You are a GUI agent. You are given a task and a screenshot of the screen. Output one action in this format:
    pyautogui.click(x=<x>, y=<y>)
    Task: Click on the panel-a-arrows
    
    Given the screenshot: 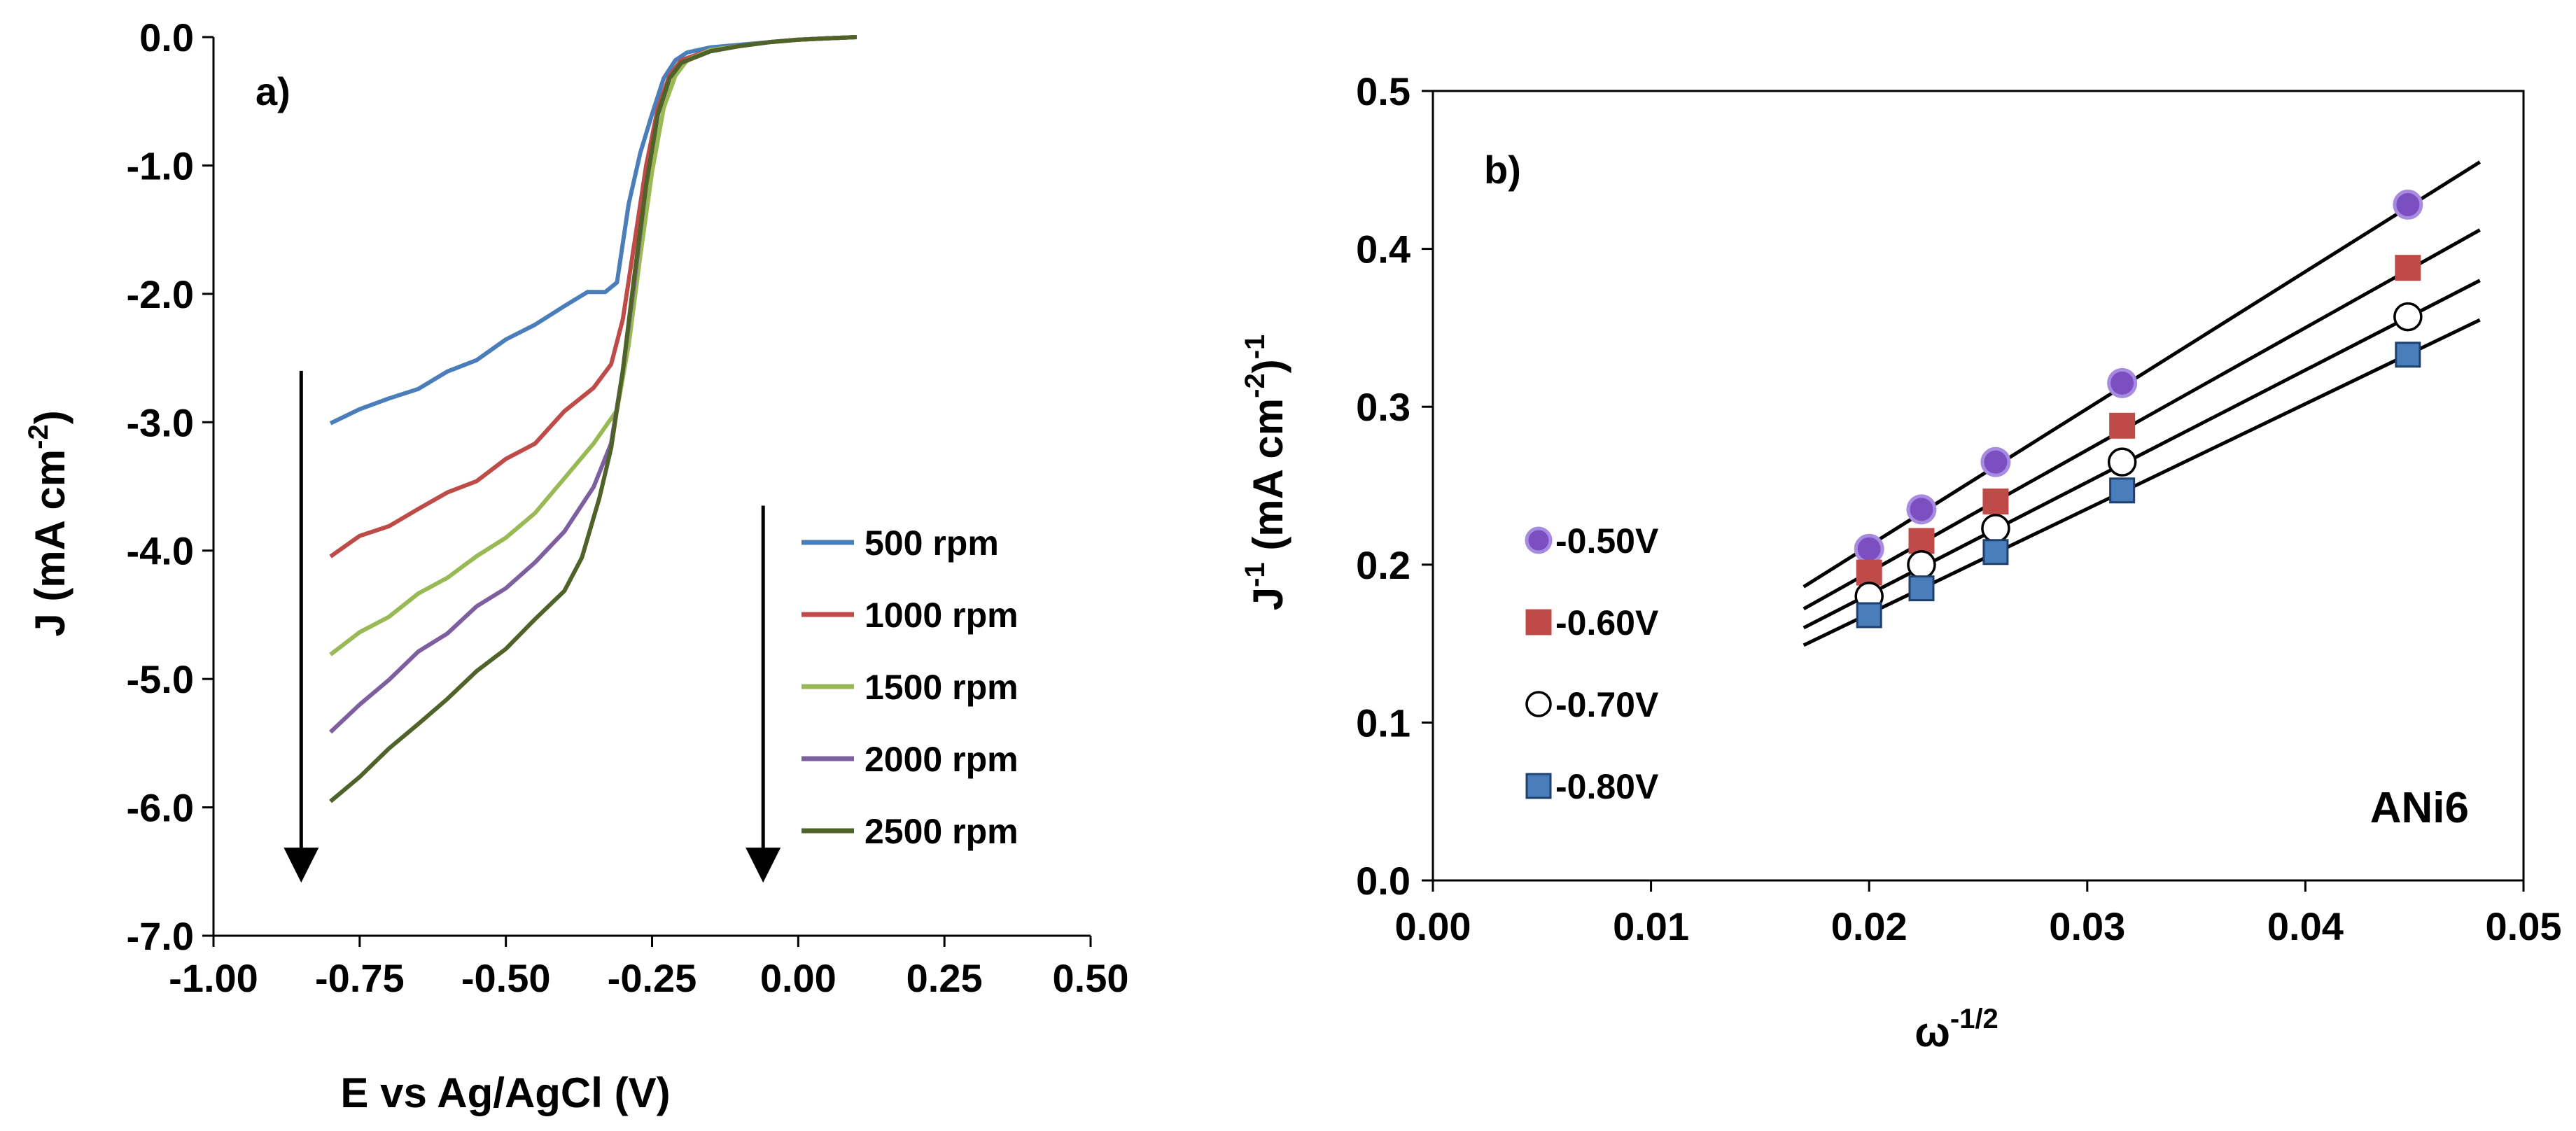 What is the action you would take?
    pyautogui.click(x=532, y=627)
    